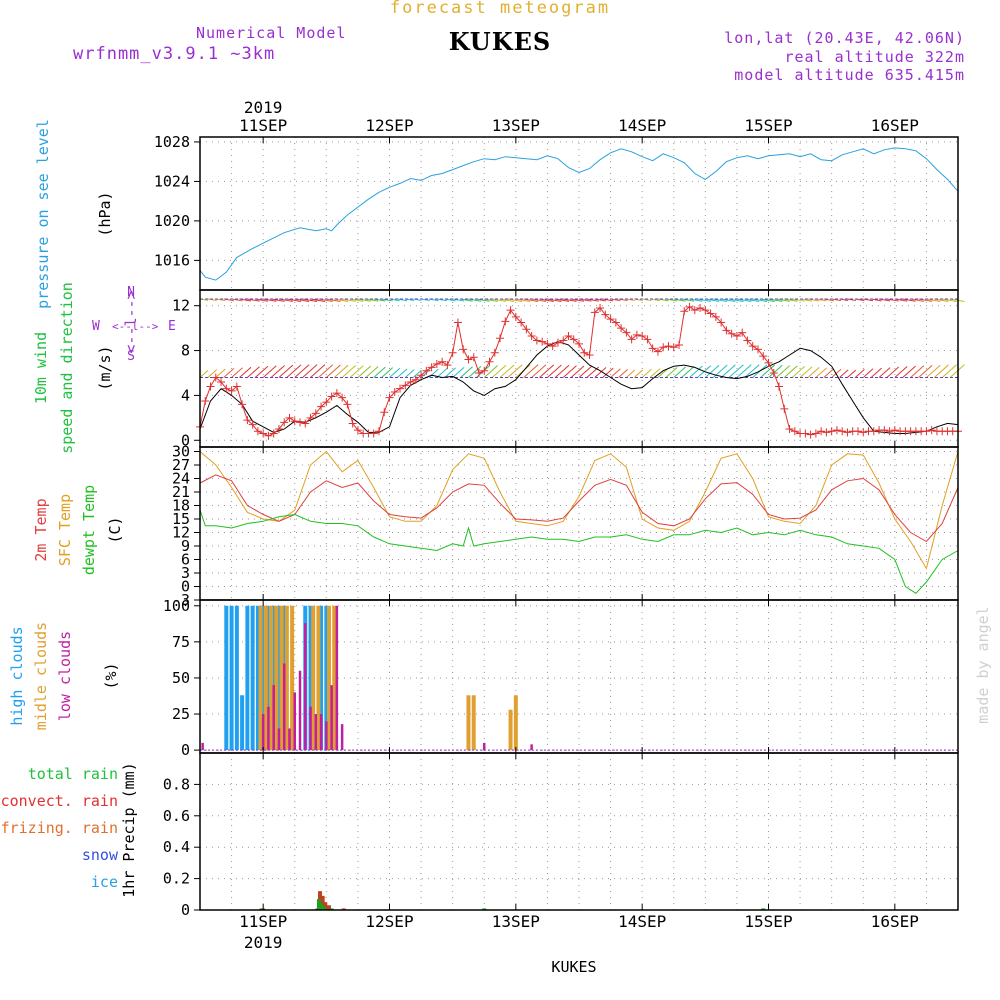 This screenshot has height=1000, width=1000. What do you see at coordinates (176, 816) in the screenshot?
I see `y-tick-label: 0.6` at bounding box center [176, 816].